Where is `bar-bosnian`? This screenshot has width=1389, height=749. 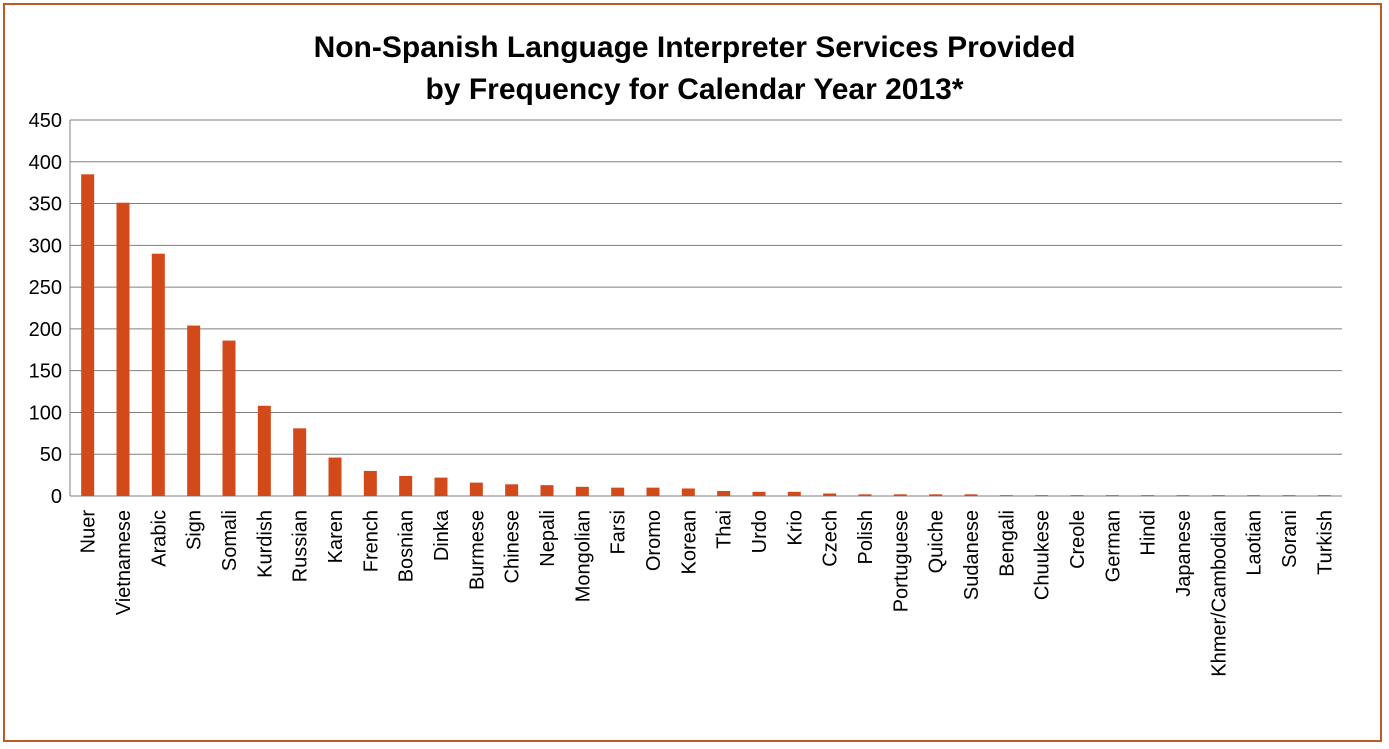 bar-bosnian is located at coordinates (406, 485).